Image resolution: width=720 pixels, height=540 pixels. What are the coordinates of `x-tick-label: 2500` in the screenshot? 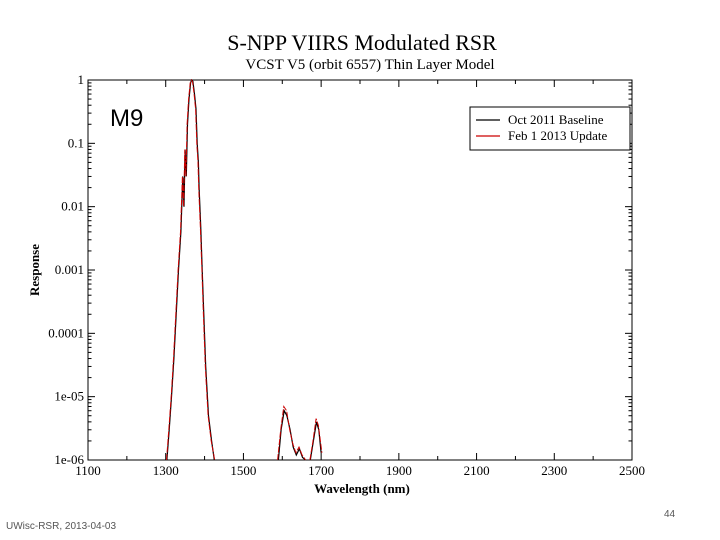 It's located at (632, 470).